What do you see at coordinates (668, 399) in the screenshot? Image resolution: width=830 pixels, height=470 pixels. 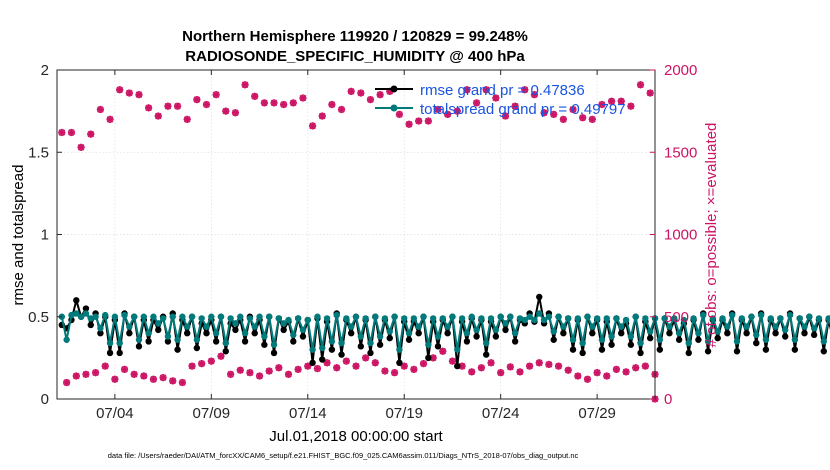 I see `y-tick-label-right: 0` at bounding box center [668, 399].